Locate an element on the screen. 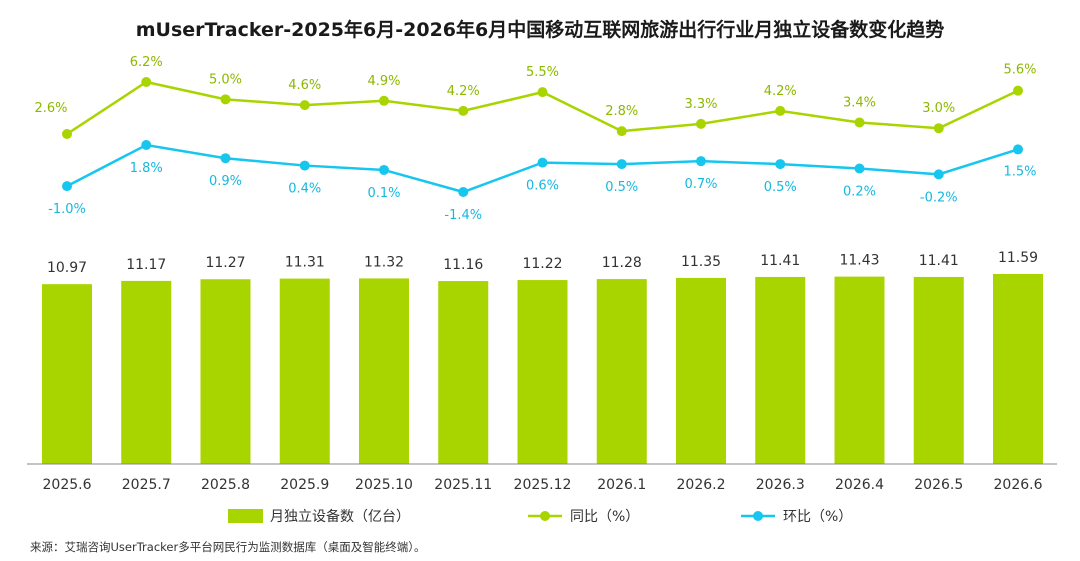 The width and height of the screenshot is (1080, 561). mom-value-label-0: -1.0% is located at coordinates (67, 209).